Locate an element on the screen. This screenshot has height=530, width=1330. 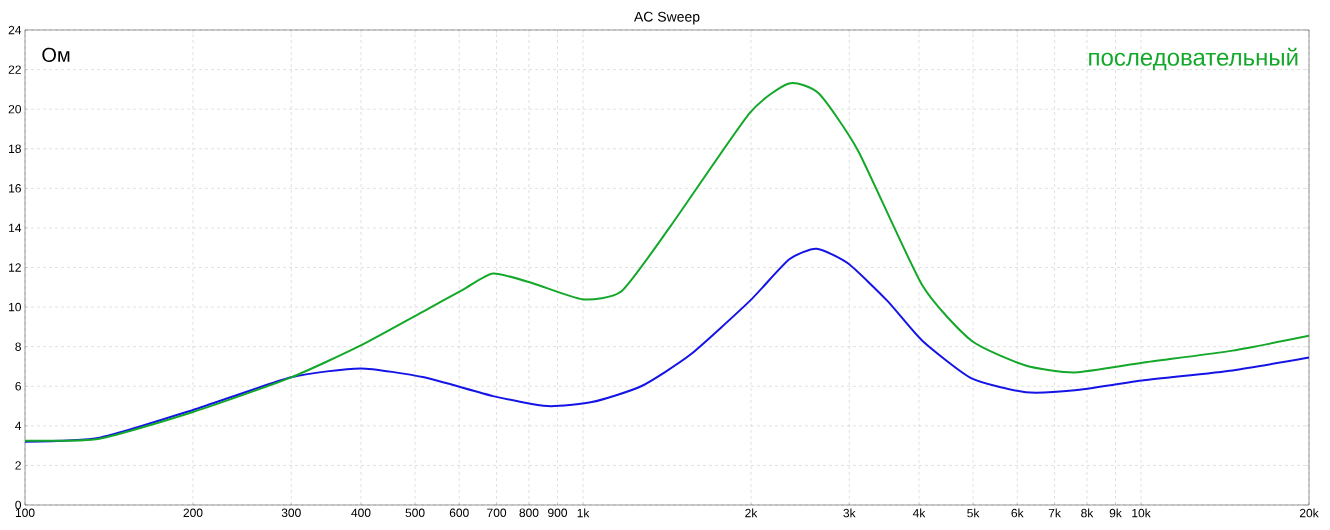
text: последовательный is located at coordinates (1193, 59).